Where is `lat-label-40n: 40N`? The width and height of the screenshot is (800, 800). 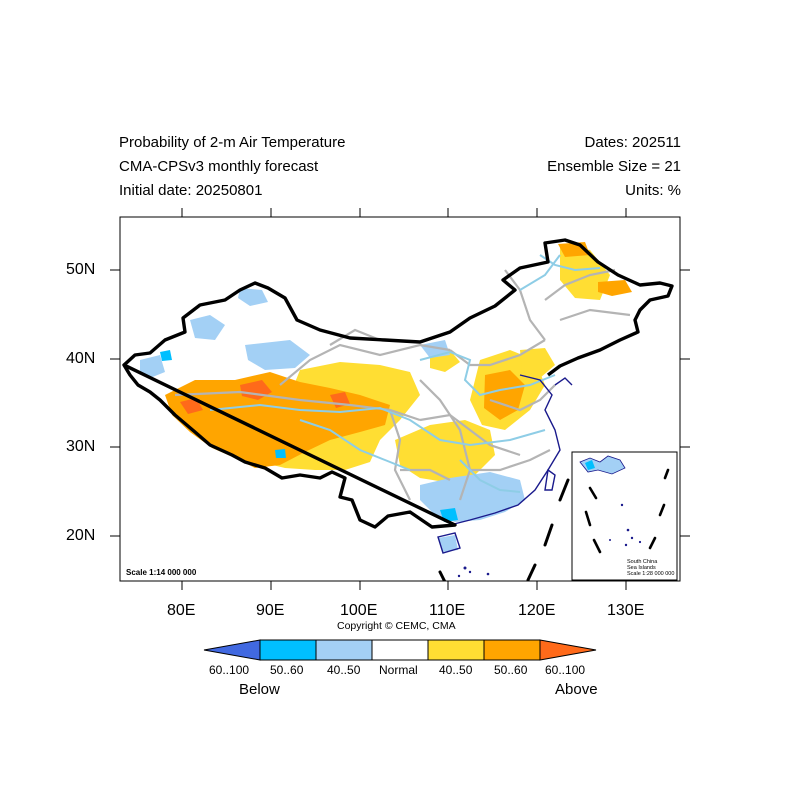 lat-label-40n: 40N is located at coordinates (81, 358).